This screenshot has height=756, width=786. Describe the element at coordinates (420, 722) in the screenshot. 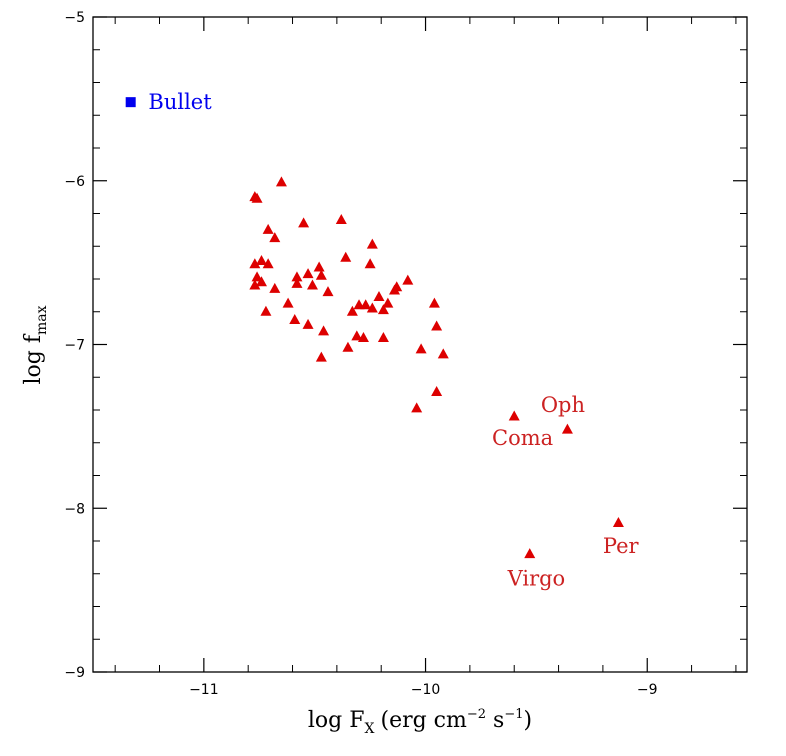

I see `x-axis-label: log FX (erg cm−2 s−1)` at that location.